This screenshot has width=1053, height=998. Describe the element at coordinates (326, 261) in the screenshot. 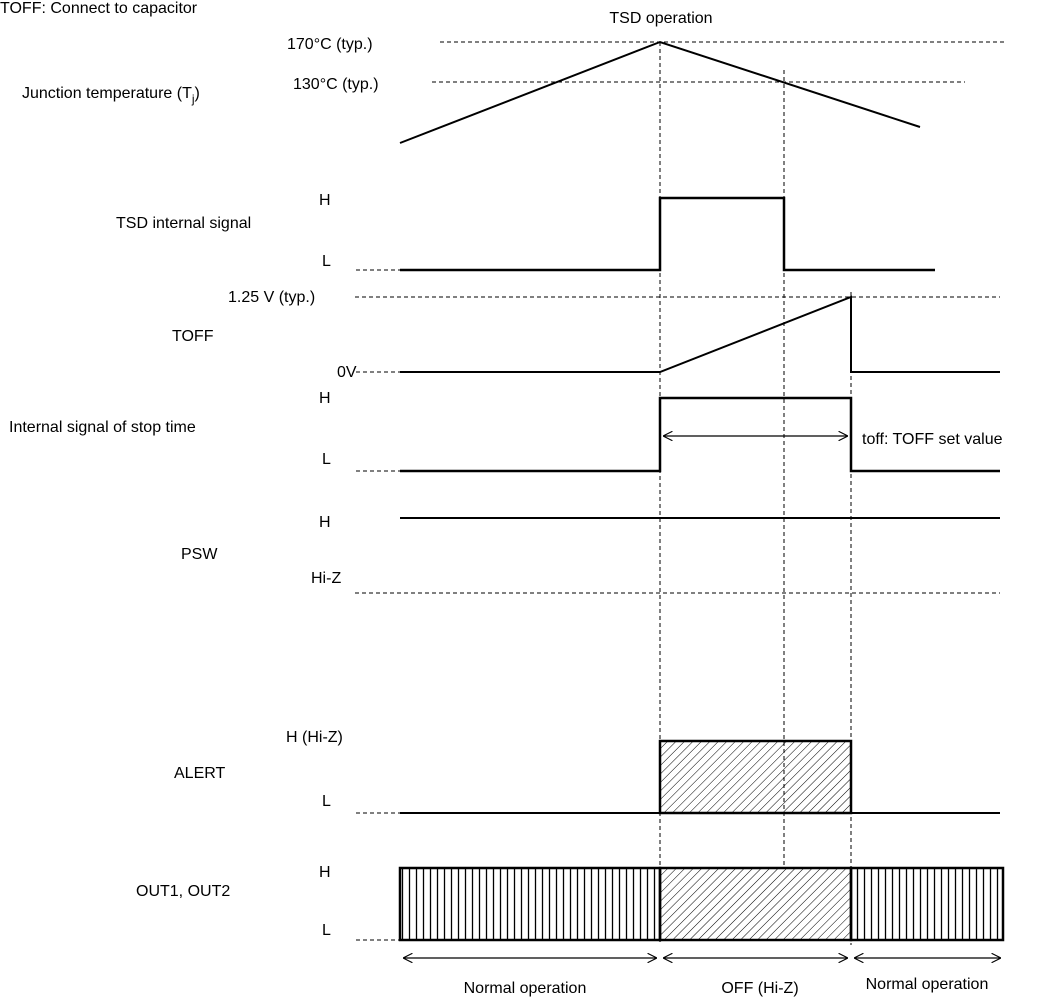

I see `tsd-signal-low-label: L` at that location.